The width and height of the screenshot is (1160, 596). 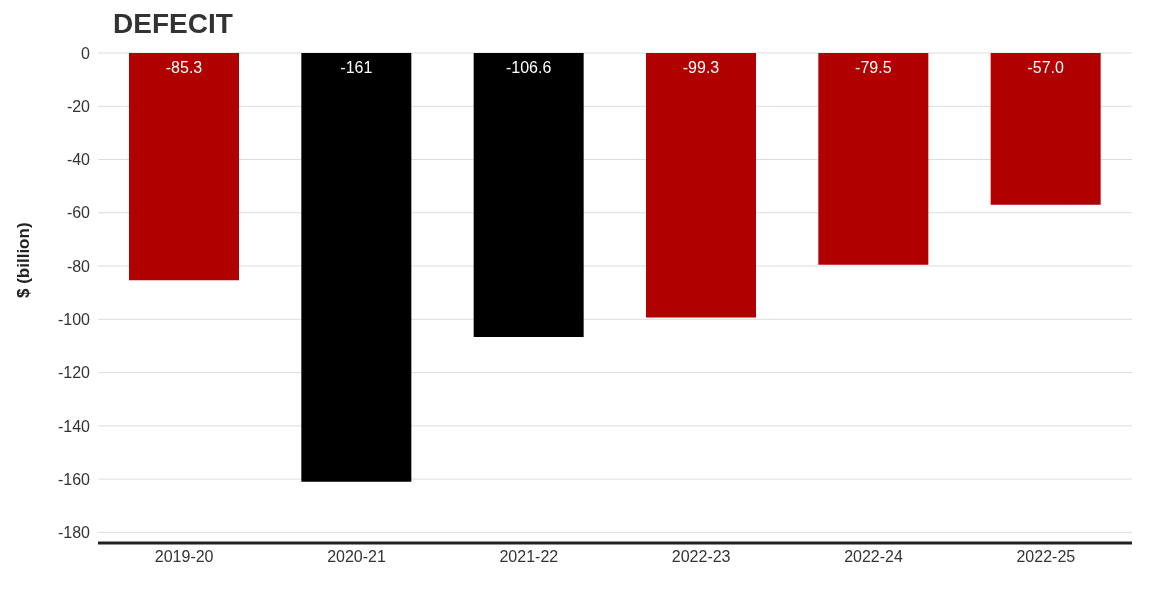 What do you see at coordinates (1046, 557) in the screenshot?
I see `x-tick-label: 2022-25` at bounding box center [1046, 557].